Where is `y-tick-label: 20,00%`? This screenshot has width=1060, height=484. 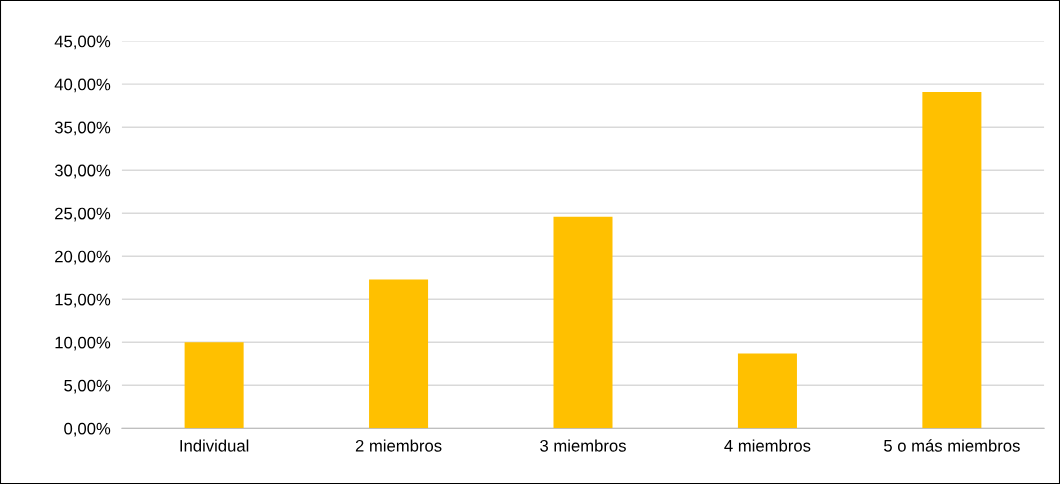
y-tick-label: 20,00% is located at coordinates (83, 257).